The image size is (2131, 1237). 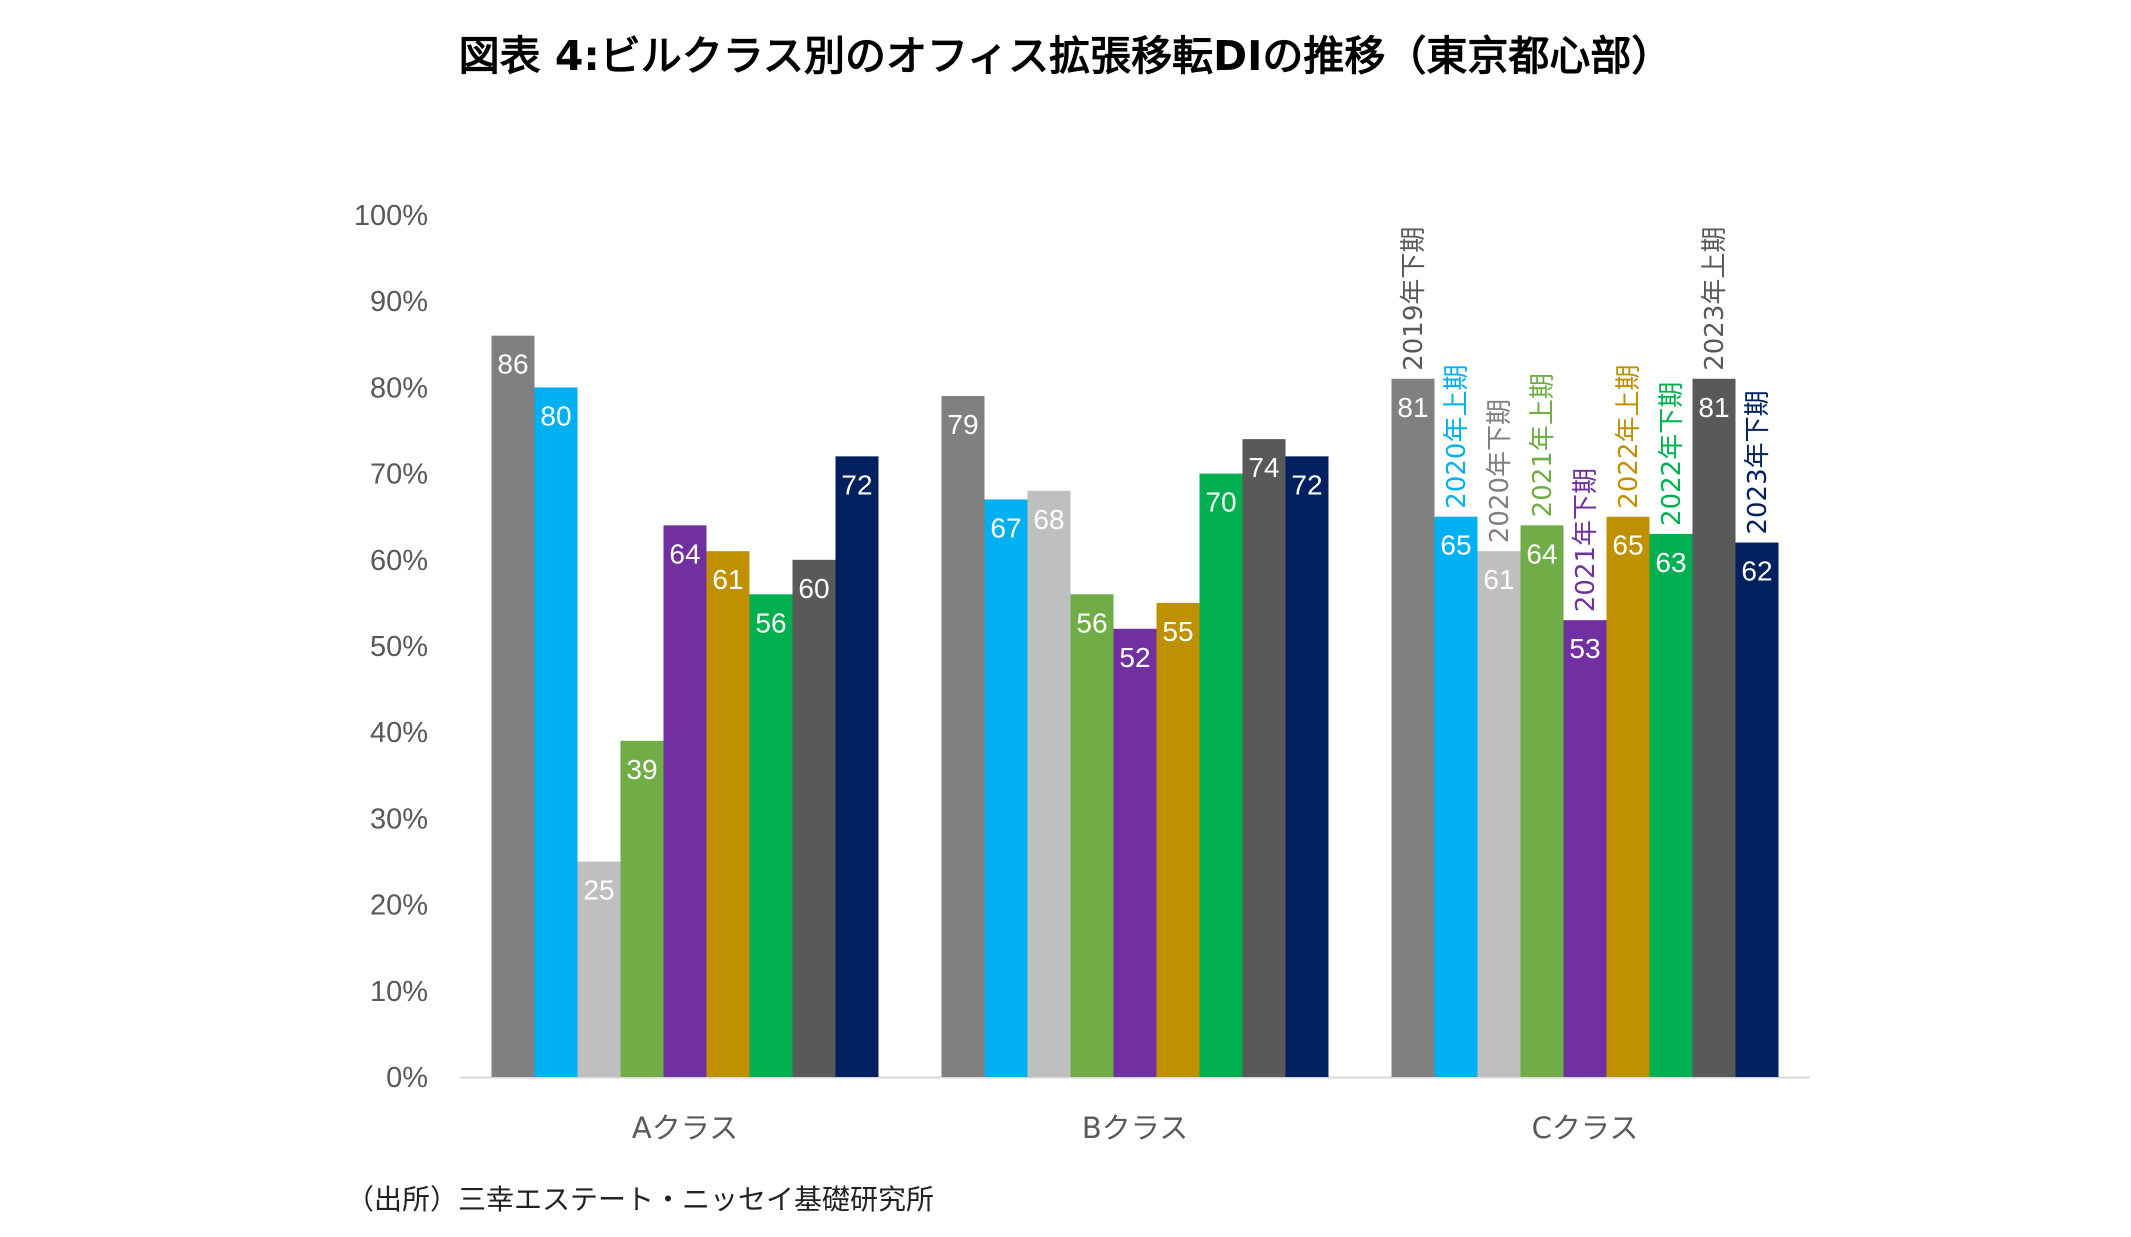 What do you see at coordinates (1715, 299) in the screenshot?
I see `legend-label: 2023年上期` at bounding box center [1715, 299].